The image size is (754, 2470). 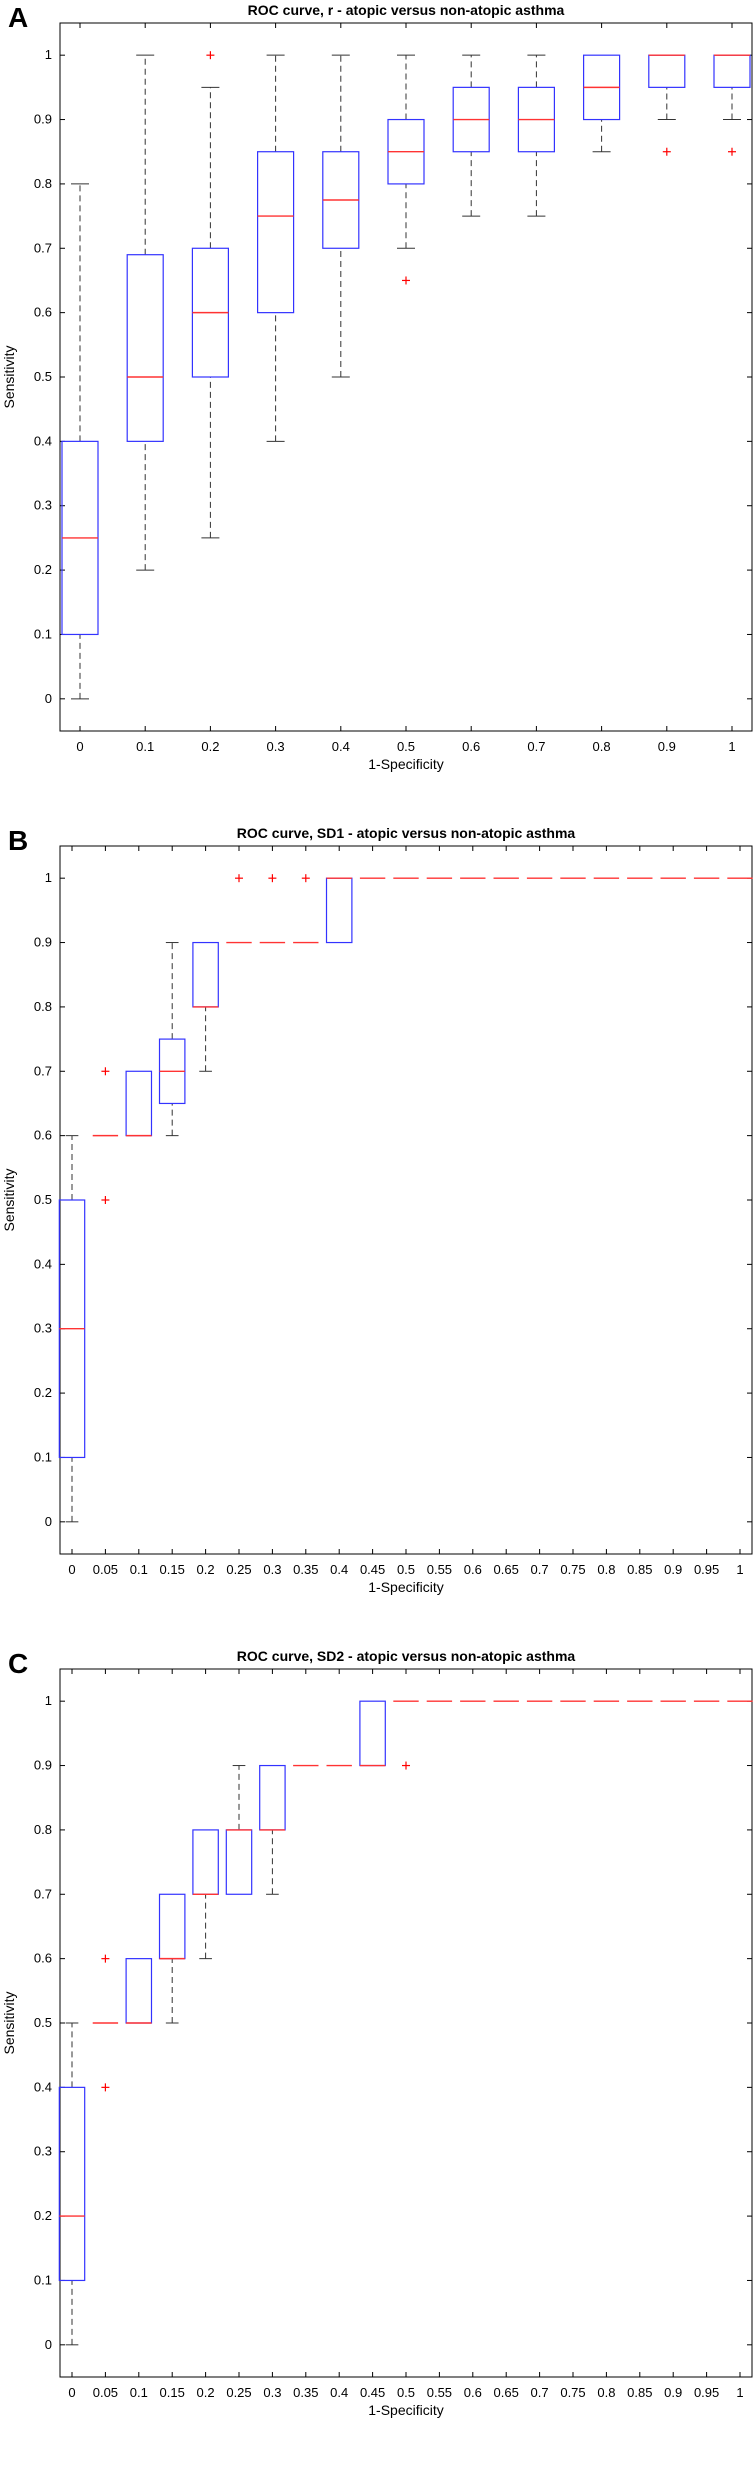 What do you see at coordinates (372, 1733) in the screenshot?
I see `box-0.45` at bounding box center [372, 1733].